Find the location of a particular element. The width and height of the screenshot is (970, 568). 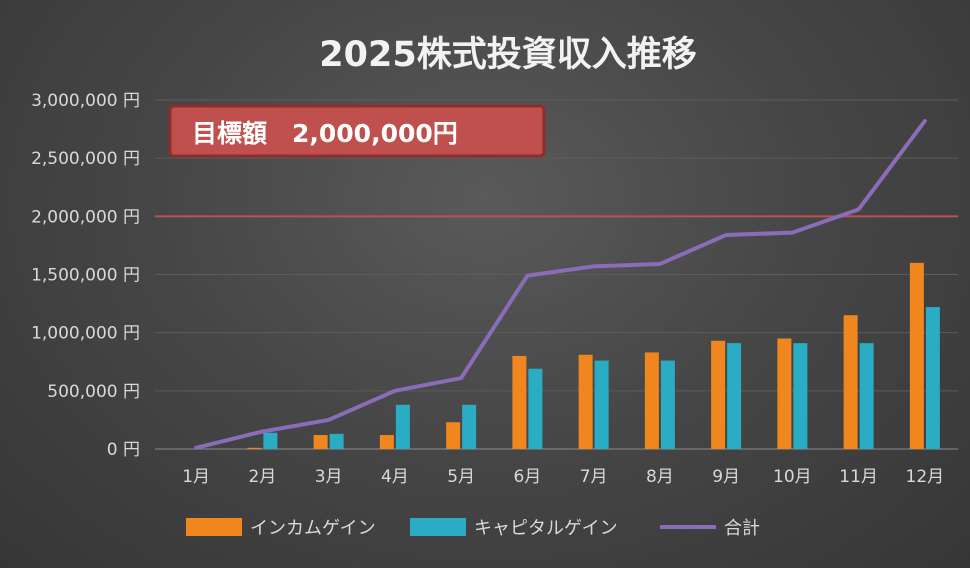

y-tick-label: 0 円 is located at coordinates (123, 450).